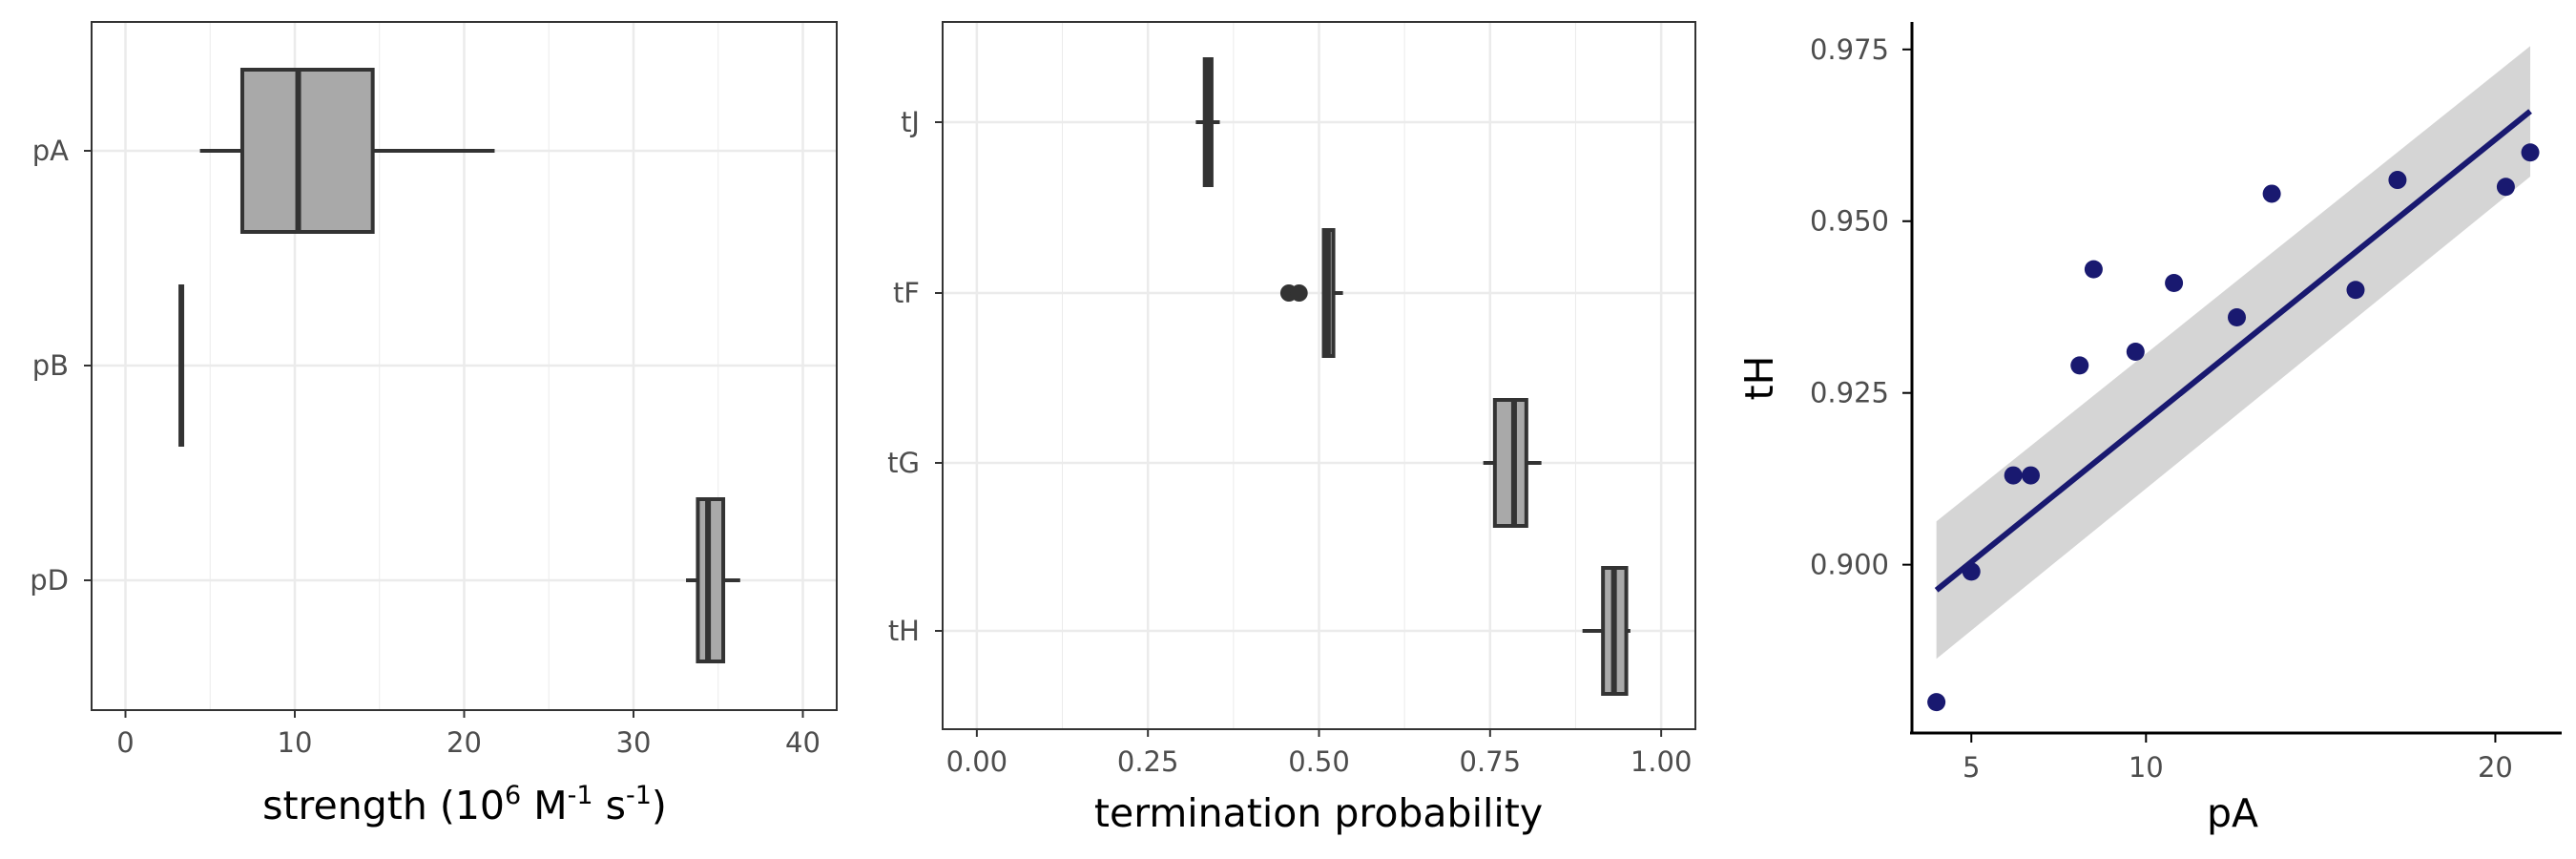  What do you see at coordinates (2232, 813) in the screenshot?
I see `scatter-x-axis-title: pA` at bounding box center [2232, 813].